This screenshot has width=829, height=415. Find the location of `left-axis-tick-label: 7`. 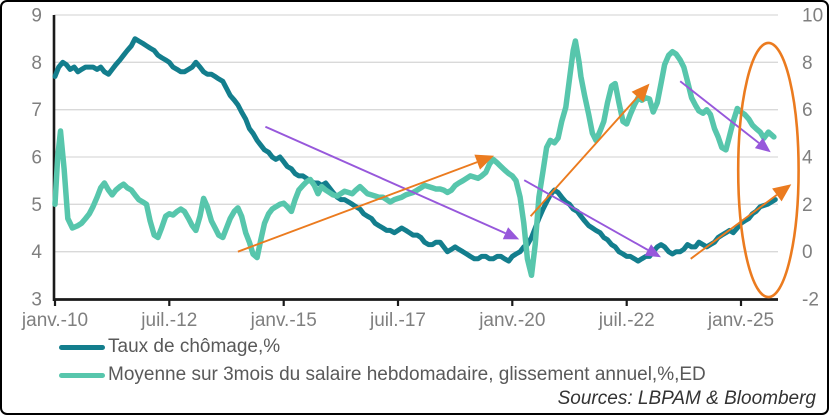

left-axis-tick-label: 7 is located at coordinates (36, 110).